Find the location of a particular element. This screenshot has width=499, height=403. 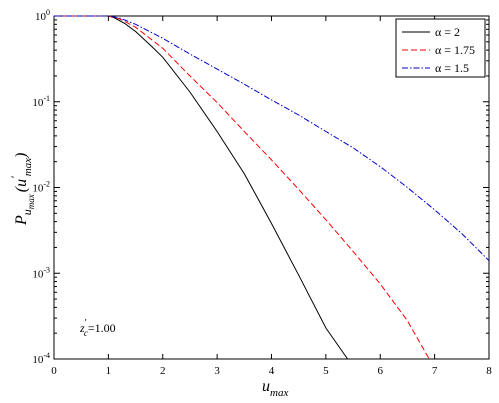

legend-box is located at coordinates (440, 48).